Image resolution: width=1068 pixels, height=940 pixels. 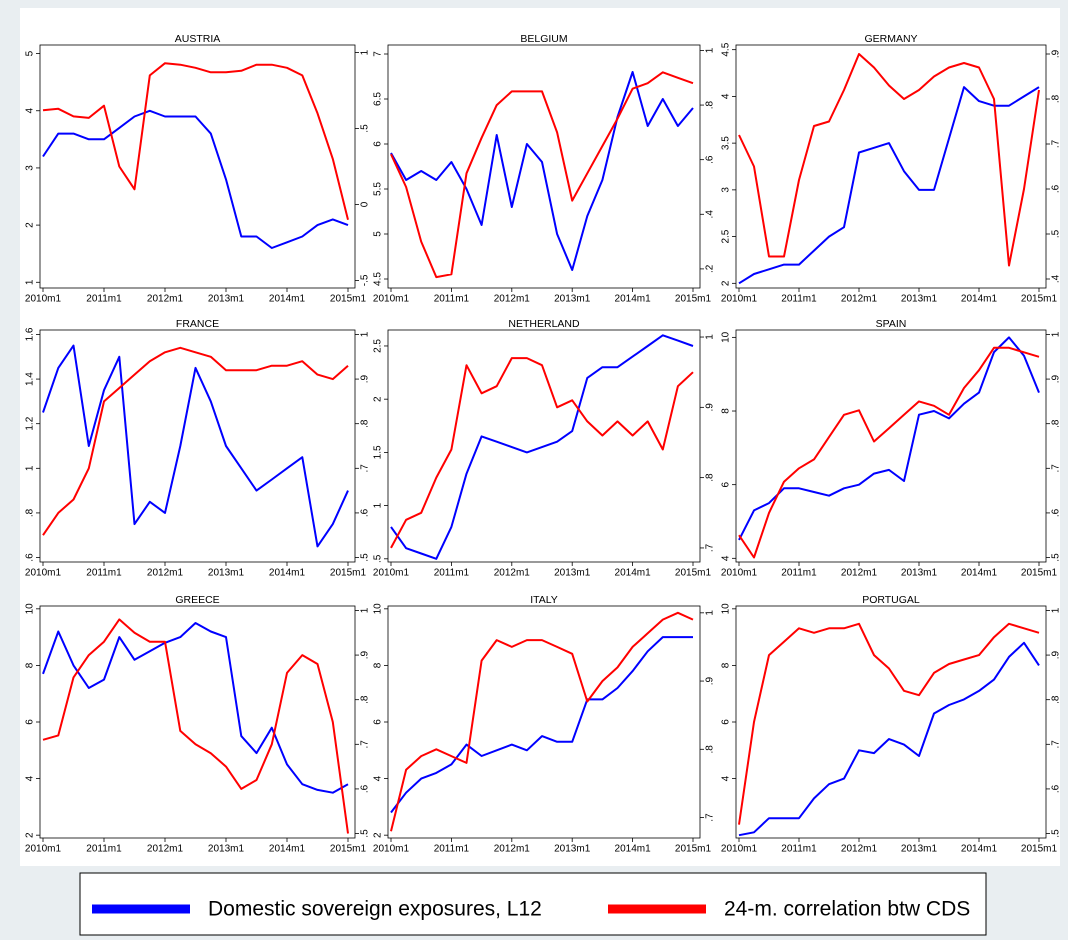 I want to click on y-tick-label: 1.5, so click(x=378, y=452).